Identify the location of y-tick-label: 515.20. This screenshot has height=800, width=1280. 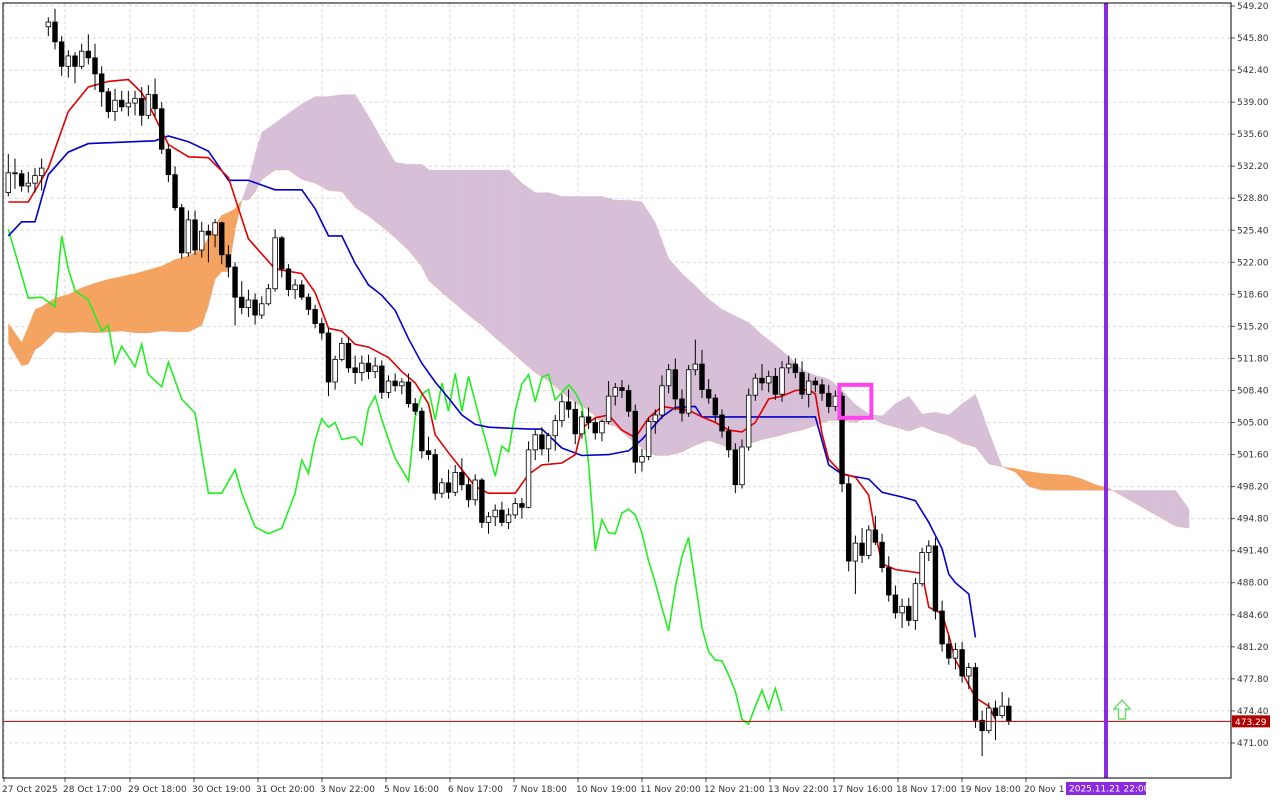
(1253, 327).